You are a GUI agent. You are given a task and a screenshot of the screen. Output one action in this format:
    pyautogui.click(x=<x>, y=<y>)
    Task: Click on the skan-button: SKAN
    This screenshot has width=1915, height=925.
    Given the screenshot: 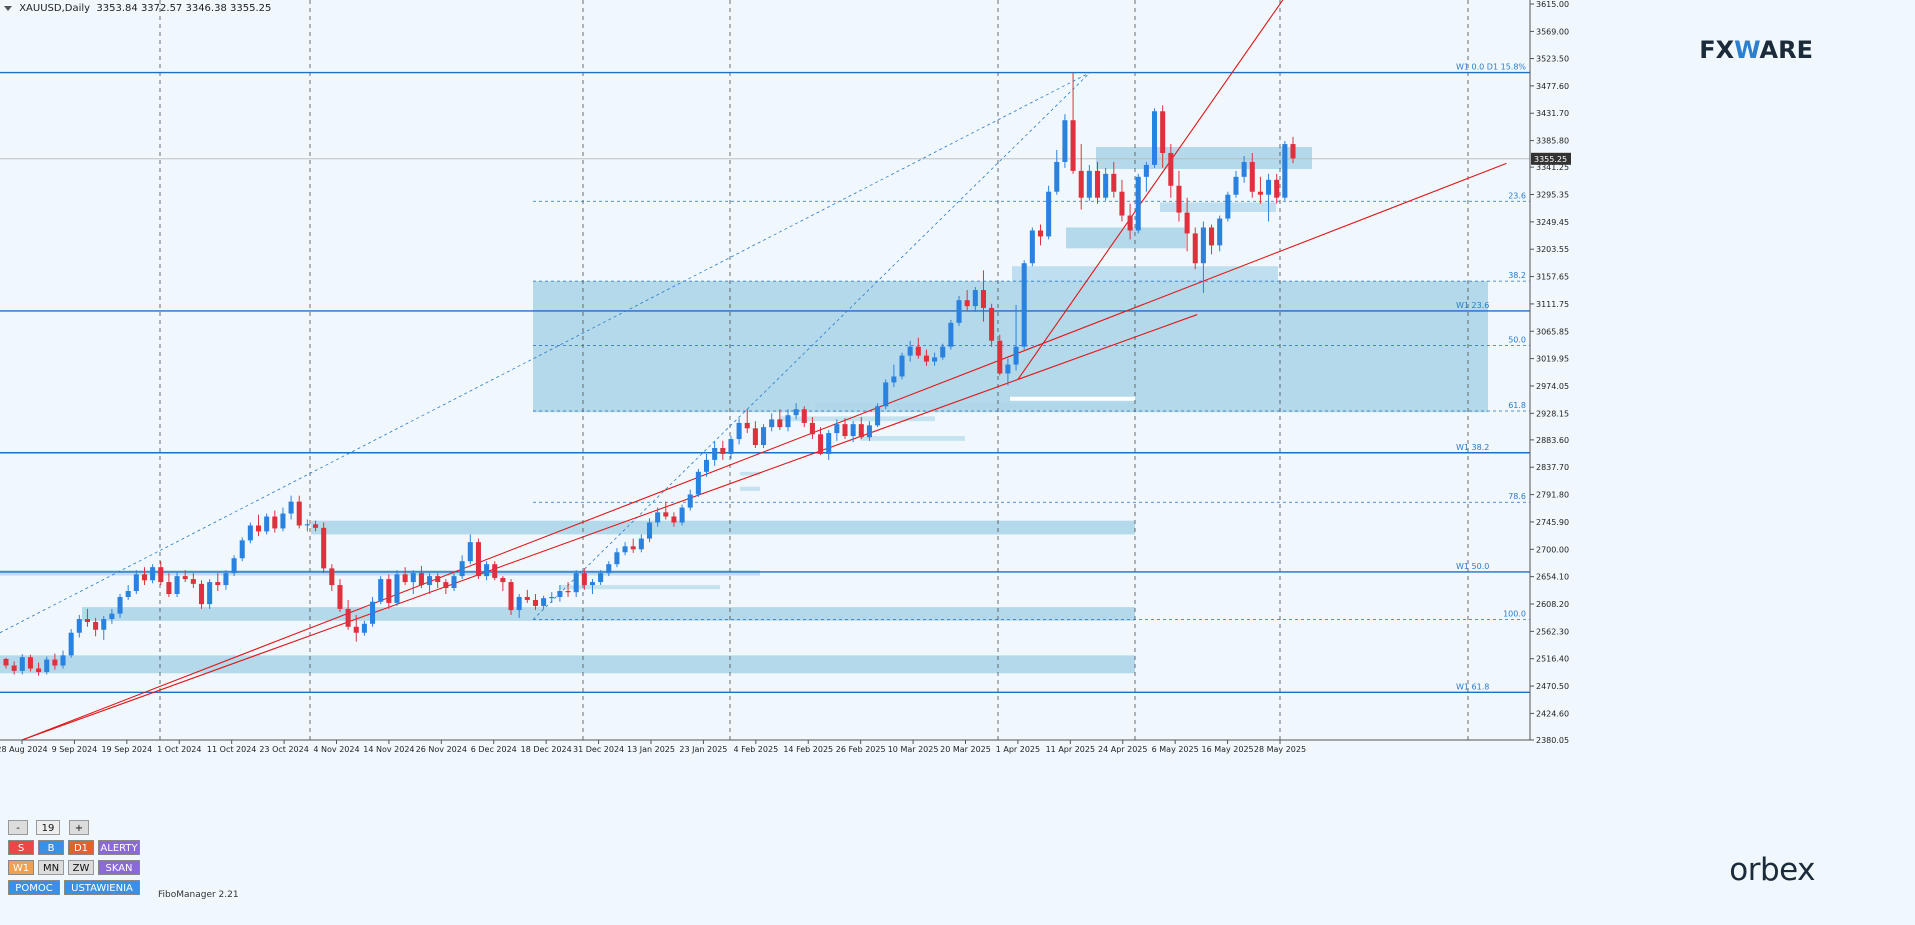 What is the action you would take?
    pyautogui.click(x=119, y=867)
    